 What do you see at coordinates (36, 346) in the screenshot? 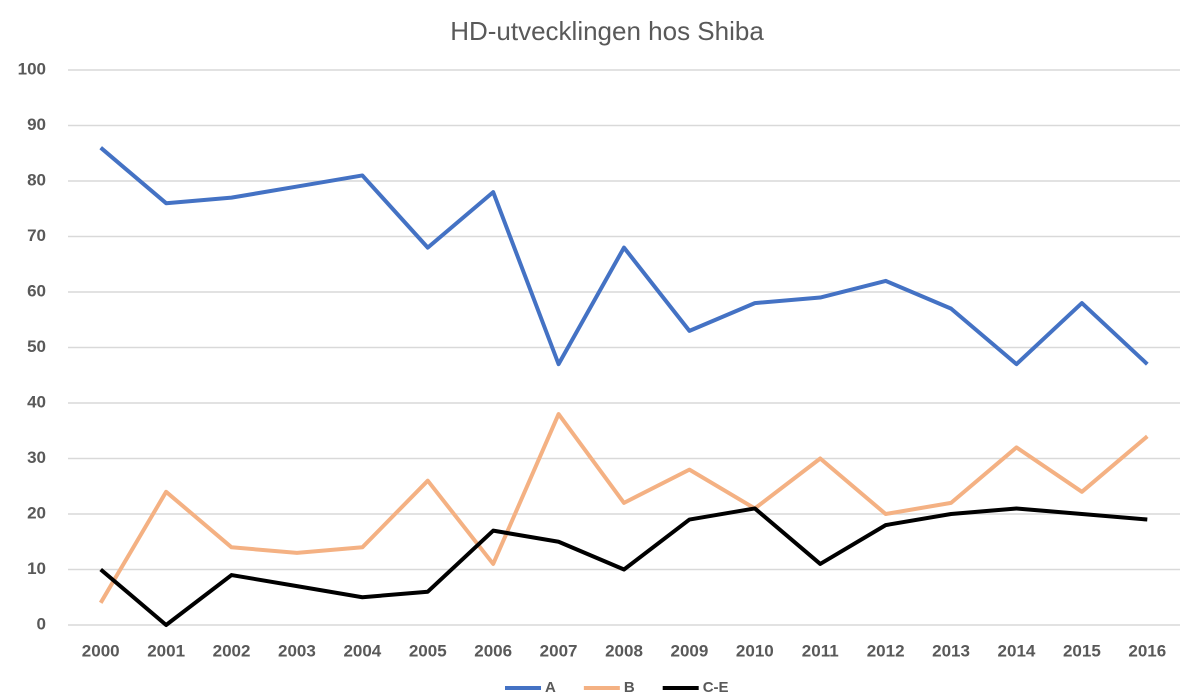
I see `y-tick-label: 50` at bounding box center [36, 346].